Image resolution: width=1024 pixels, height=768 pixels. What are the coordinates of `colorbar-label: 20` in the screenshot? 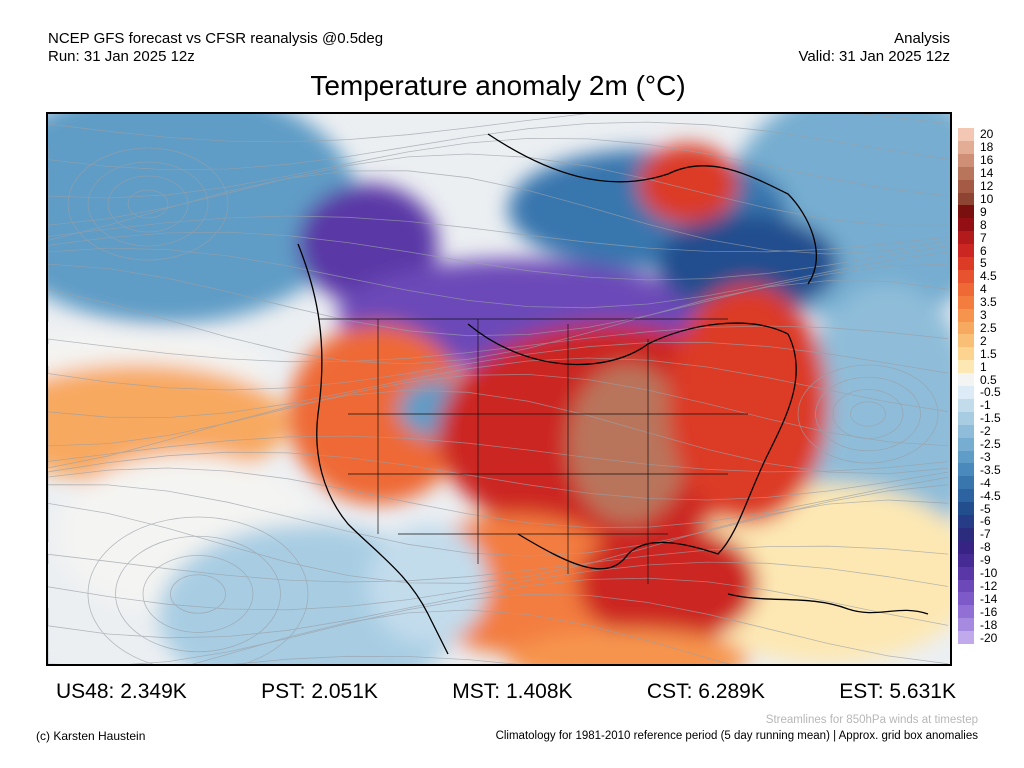 It's located at (987, 134).